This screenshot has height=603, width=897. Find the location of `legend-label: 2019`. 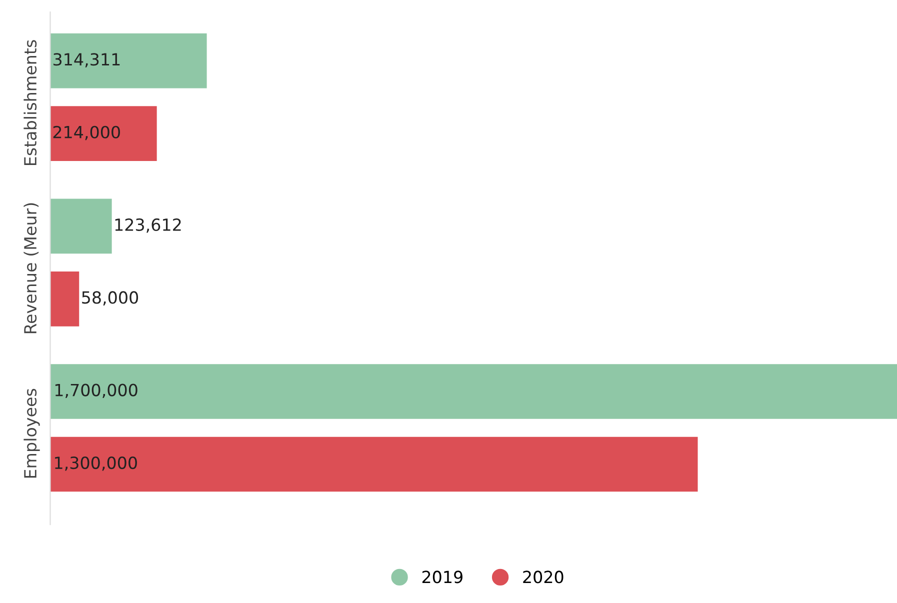

legend-label: 2019 is located at coordinates (442, 577).